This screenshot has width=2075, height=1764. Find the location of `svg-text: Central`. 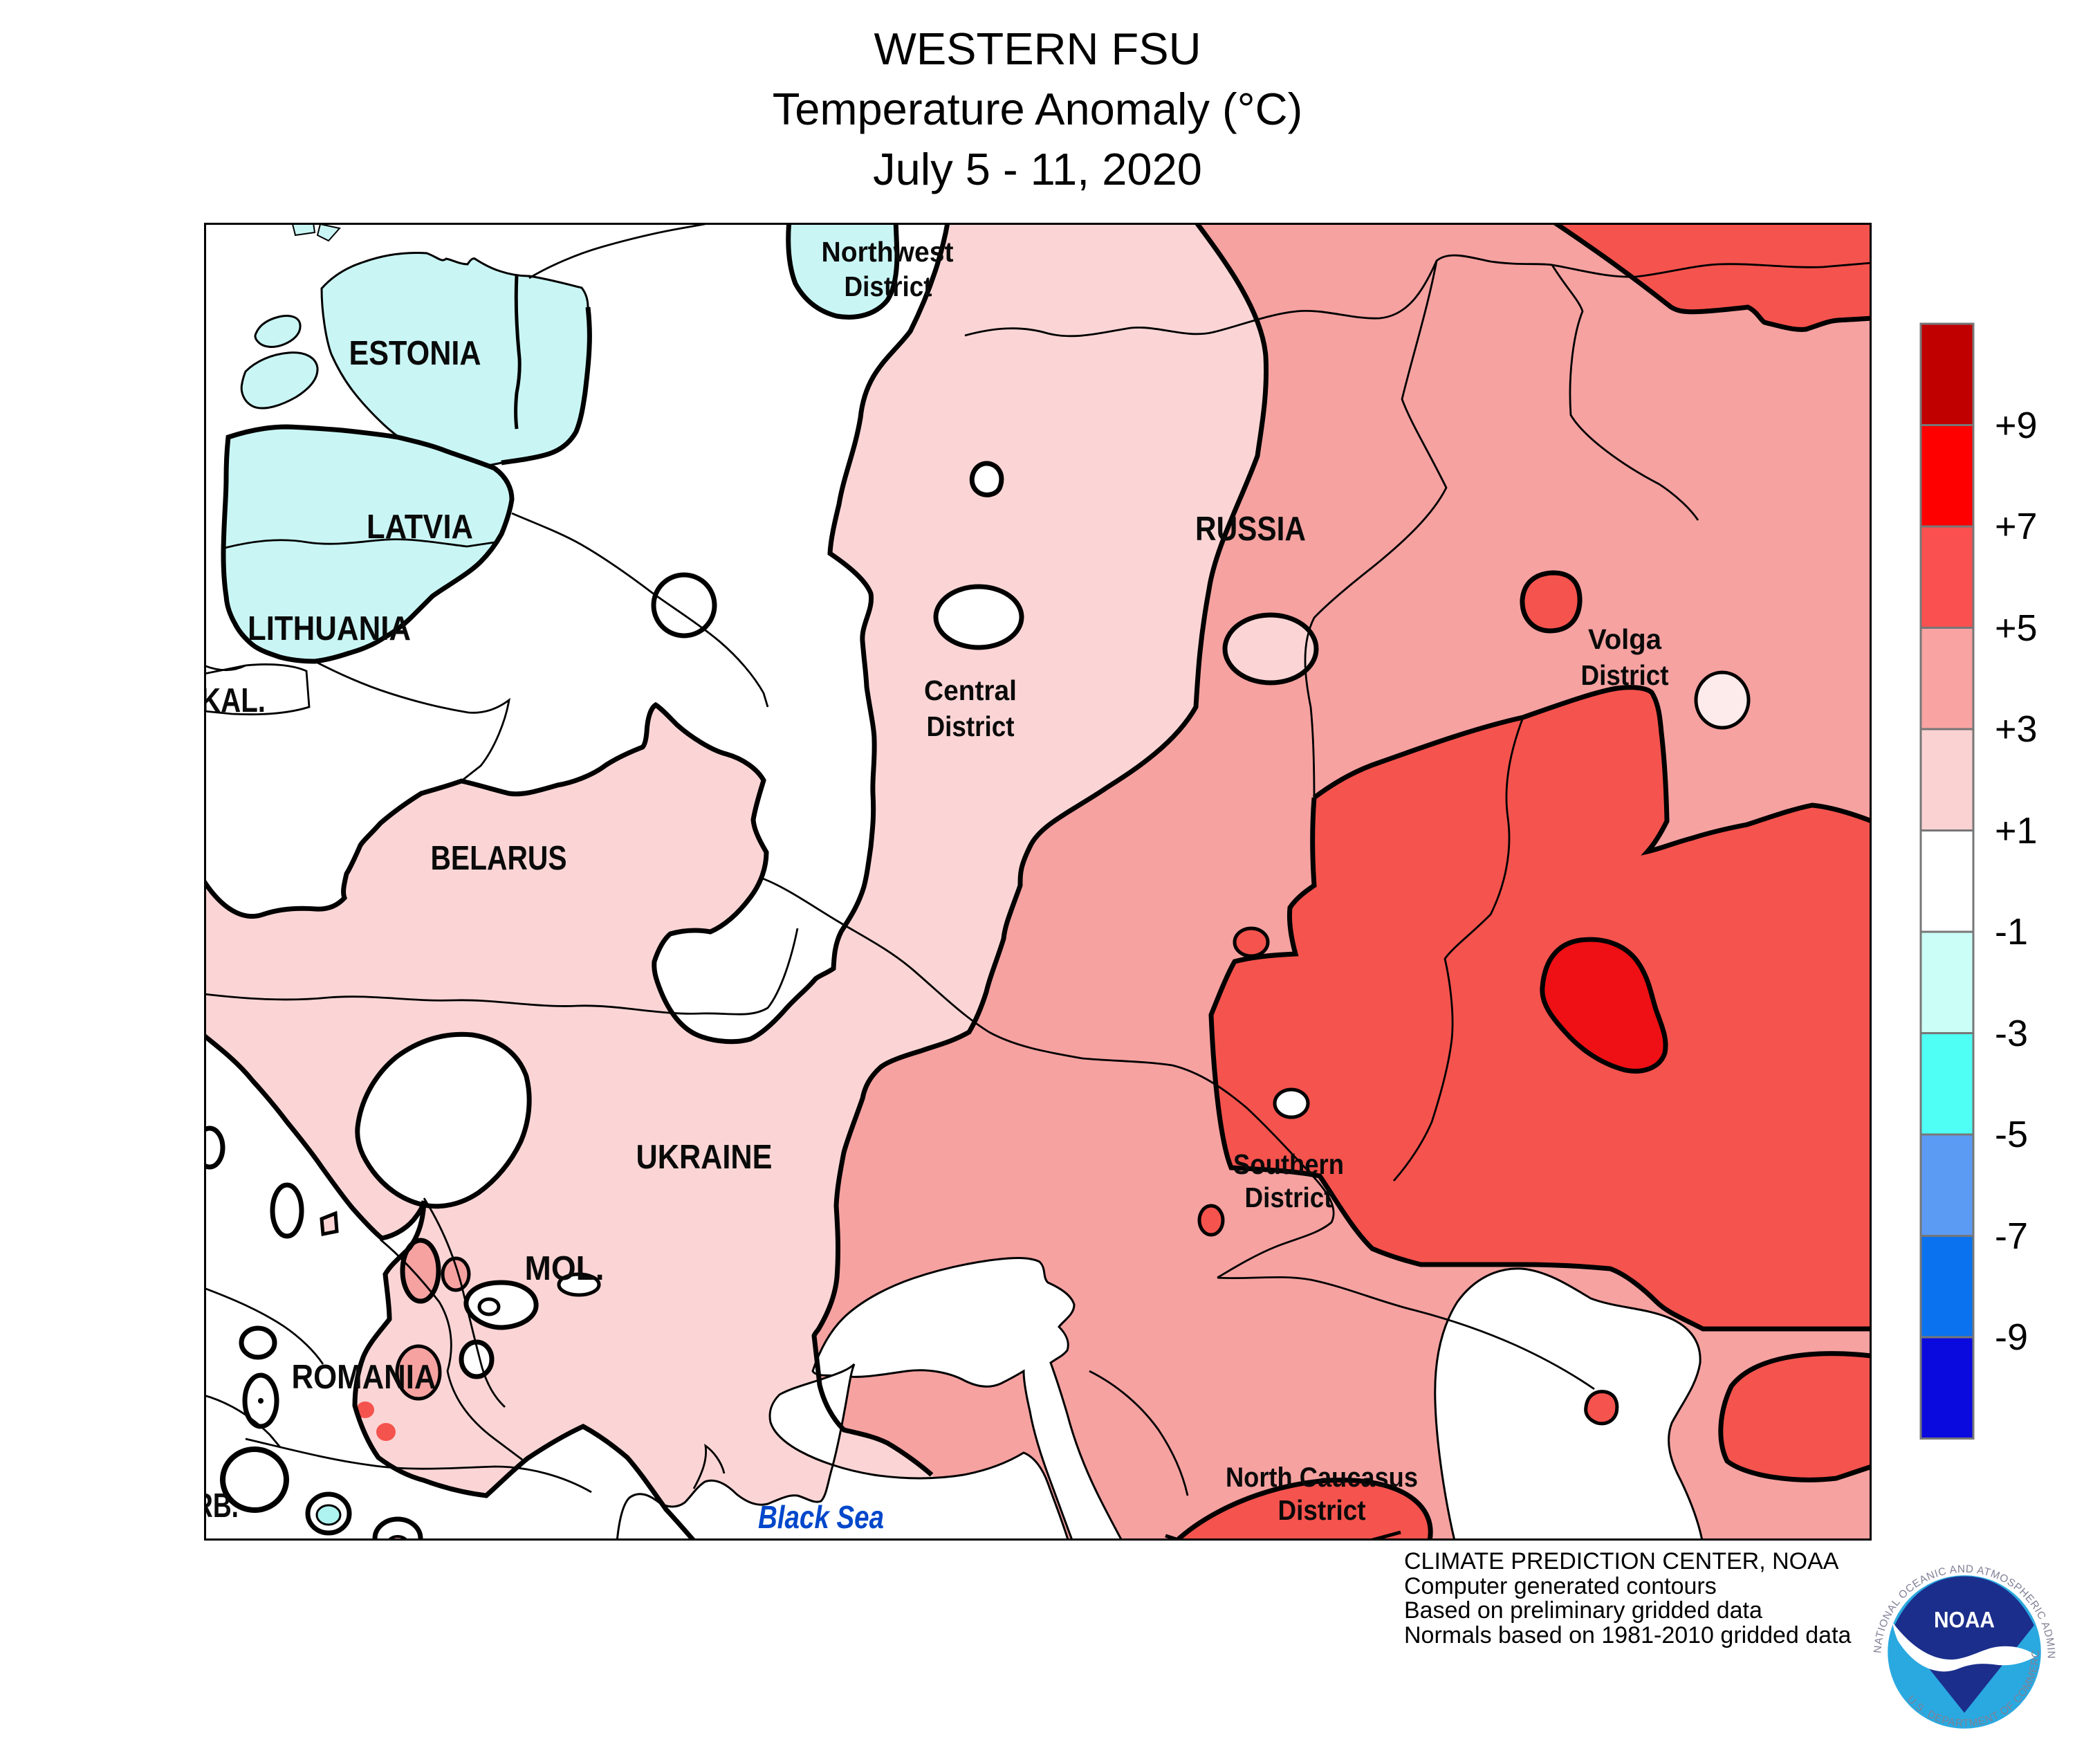

svg-text: Central is located at coordinates (970, 690).